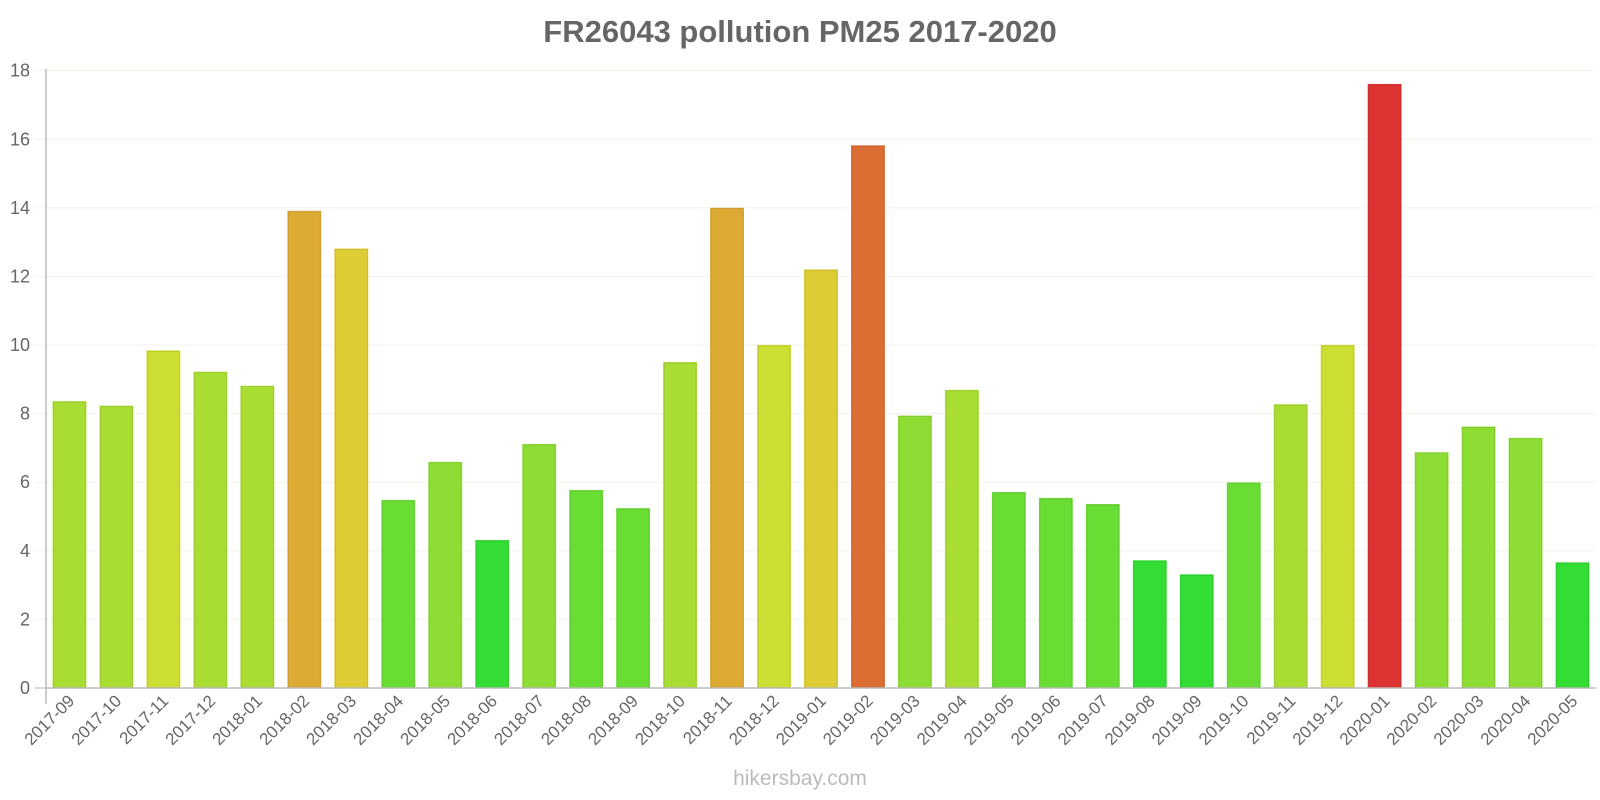 This screenshot has height=800, width=1600. I want to click on x-tick-label: 2020-01, so click(1365, 720).